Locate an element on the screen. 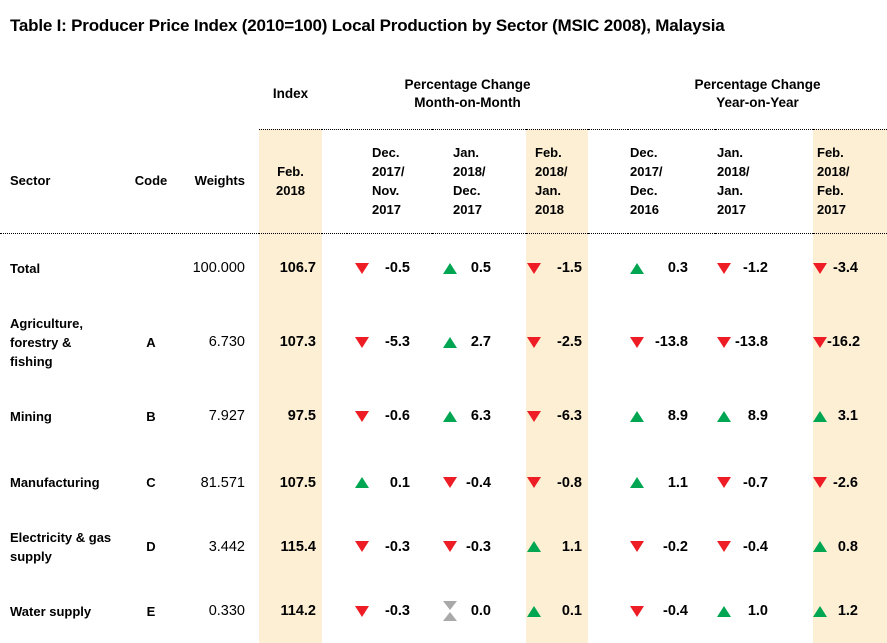 Image resolution: width=887 pixels, height=643 pixels. weights-cell: 0.330 is located at coordinates (226, 611).